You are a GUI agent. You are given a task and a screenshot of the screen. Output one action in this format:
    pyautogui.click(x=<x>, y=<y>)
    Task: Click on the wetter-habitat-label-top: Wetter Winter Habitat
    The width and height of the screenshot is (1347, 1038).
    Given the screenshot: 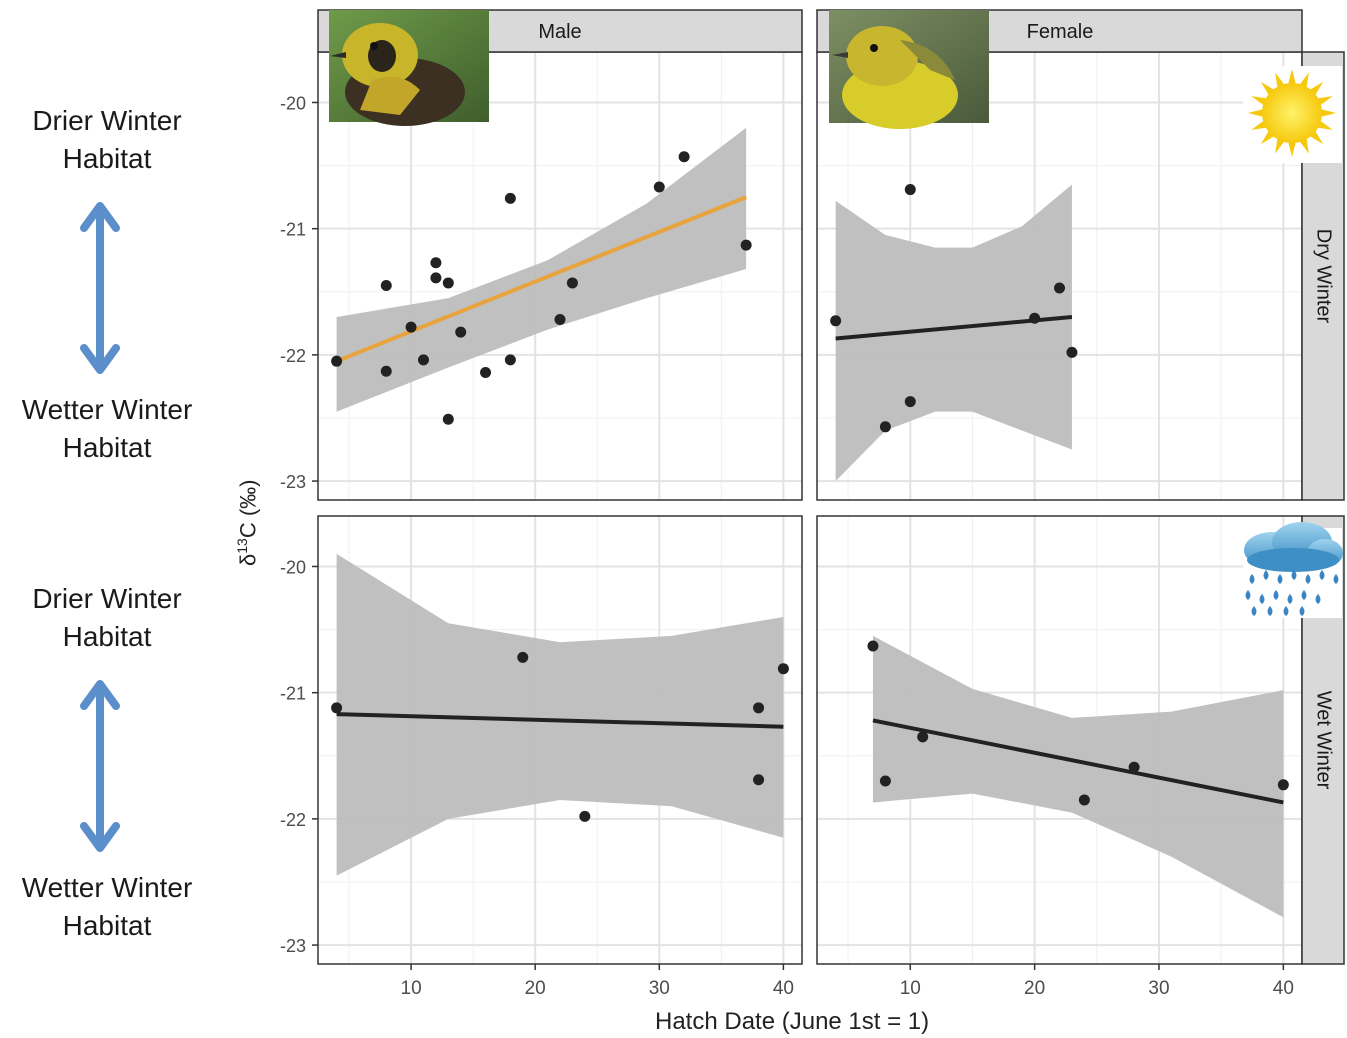 What is the action you would take?
    pyautogui.click(x=107, y=428)
    